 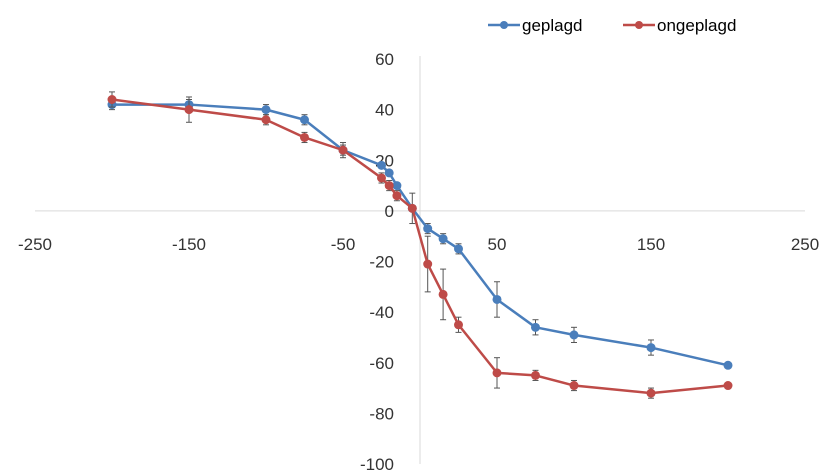 What do you see at coordinates (384, 59) in the screenshot?
I see `y-tick-label: 60` at bounding box center [384, 59].